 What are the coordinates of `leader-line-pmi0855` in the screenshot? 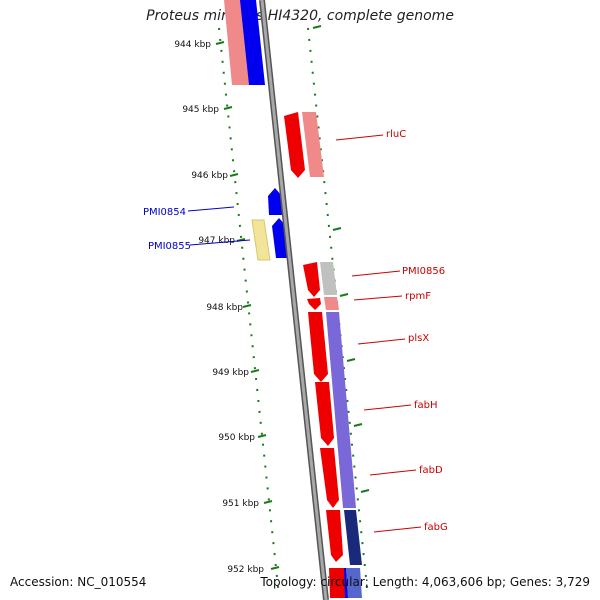 It's located at (220, 242).